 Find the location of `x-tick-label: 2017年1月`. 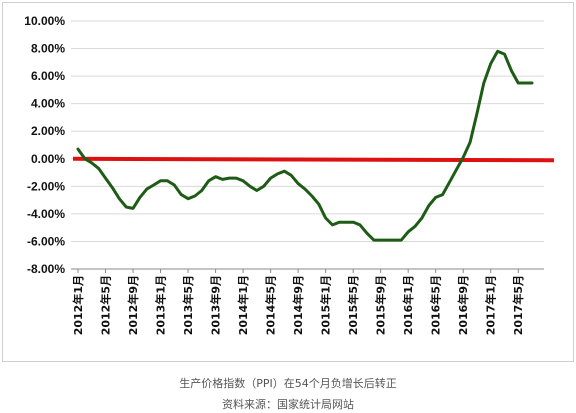

x-tick-label: 2017年1月 is located at coordinates (491, 305).